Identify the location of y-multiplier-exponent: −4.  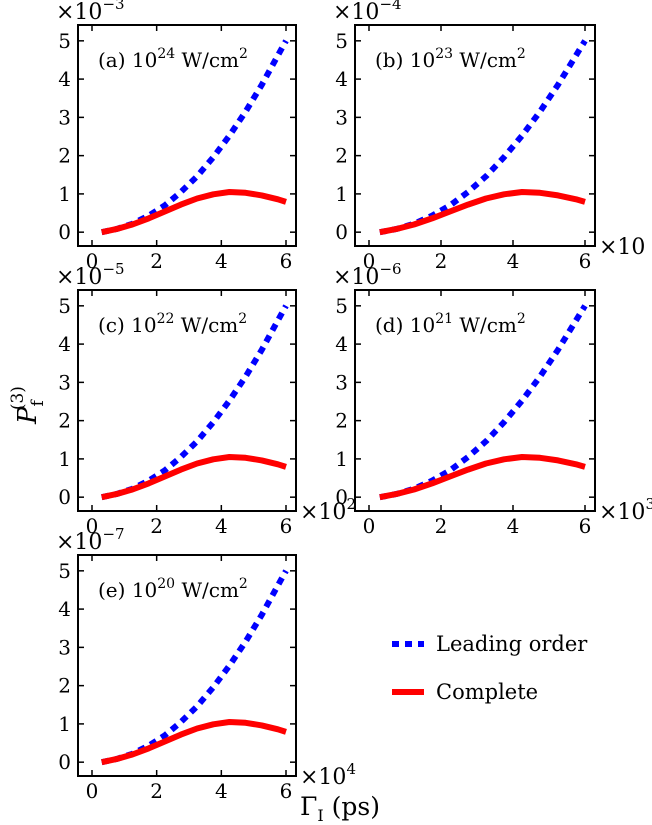
(390, 6).